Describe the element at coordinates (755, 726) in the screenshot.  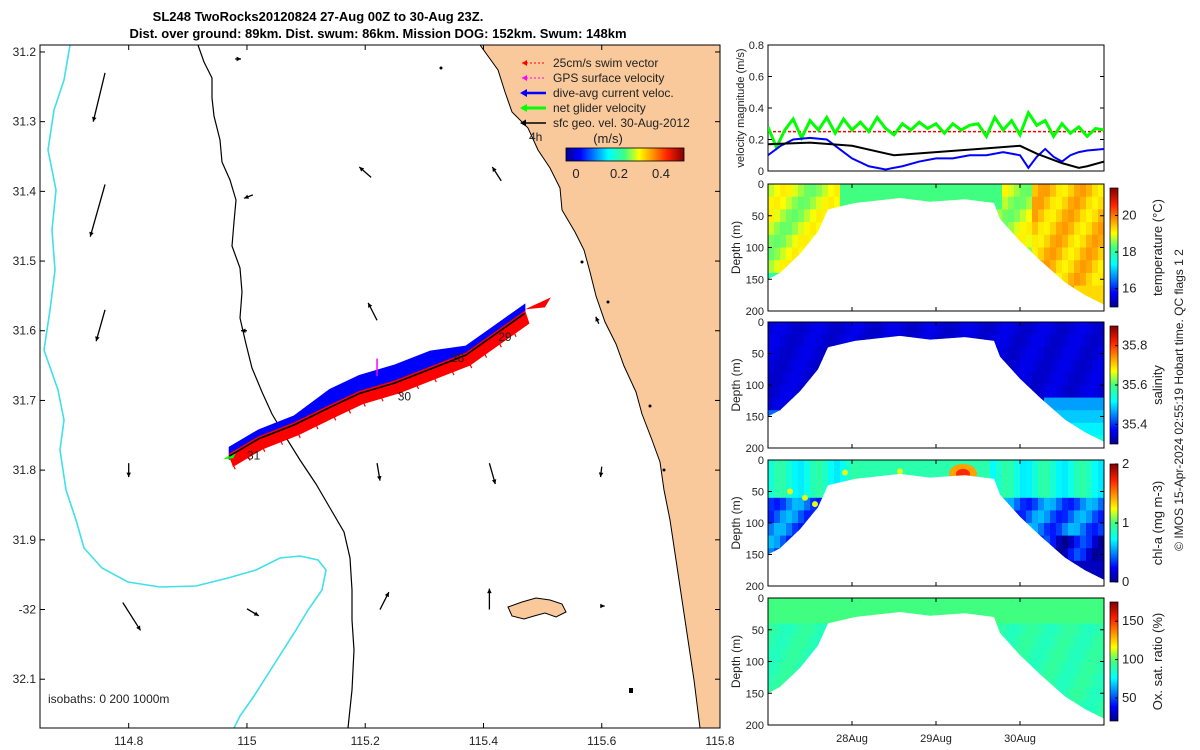
I see `section-y-tick-label: 200` at that location.